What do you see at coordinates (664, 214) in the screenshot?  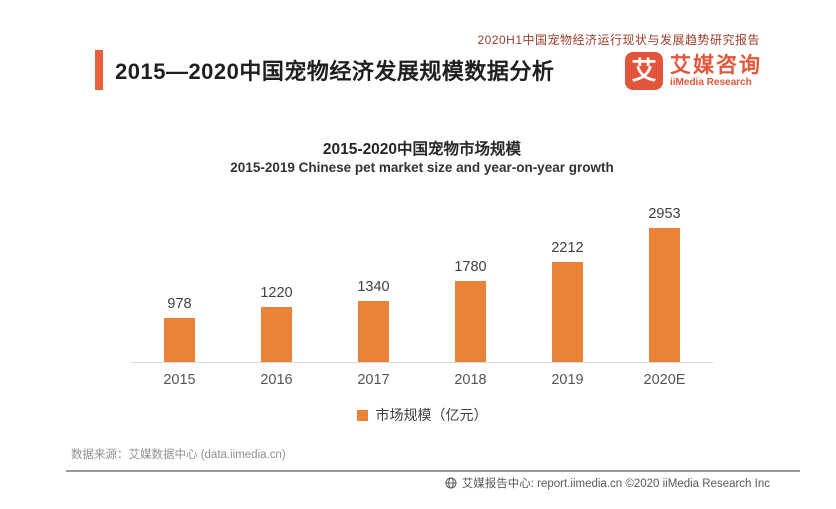 I see `bar-value-label: 2953` at bounding box center [664, 214].